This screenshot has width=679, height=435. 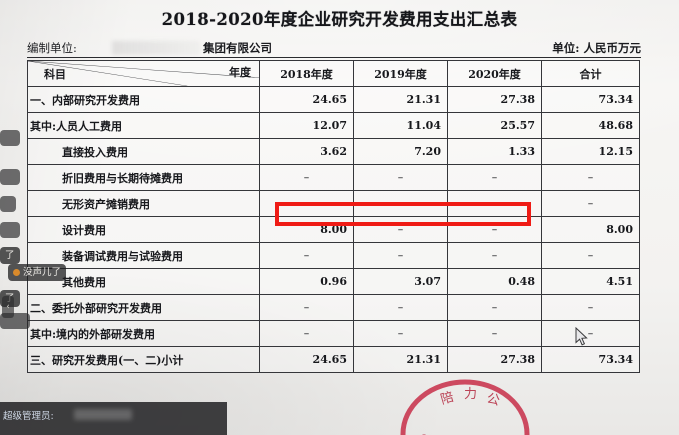 I want to click on table-row: 一、内部研究开发费用 24.65 21.31 27.38 73.34, so click(x=333, y=99).